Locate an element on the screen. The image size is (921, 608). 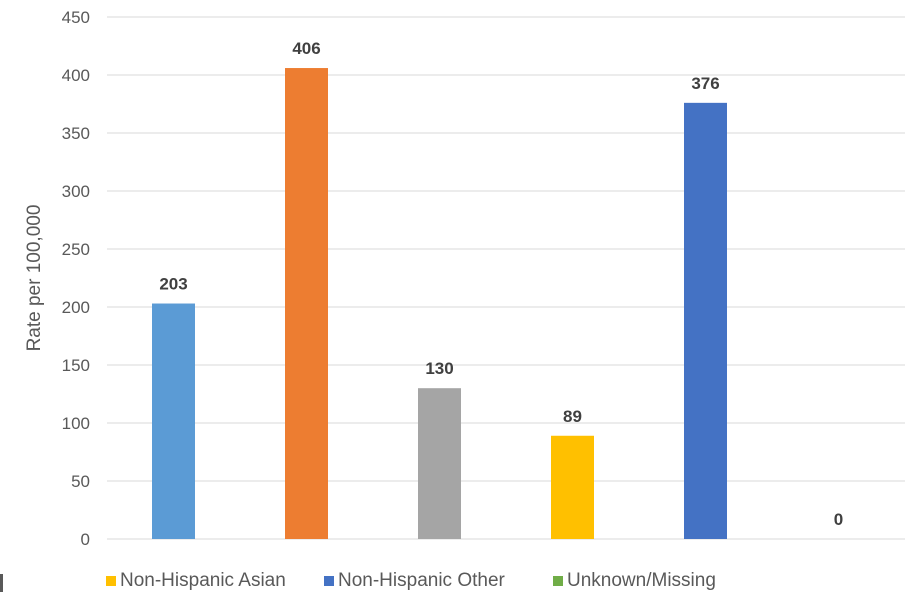
y-tick-label: 0 is located at coordinates (85, 539).